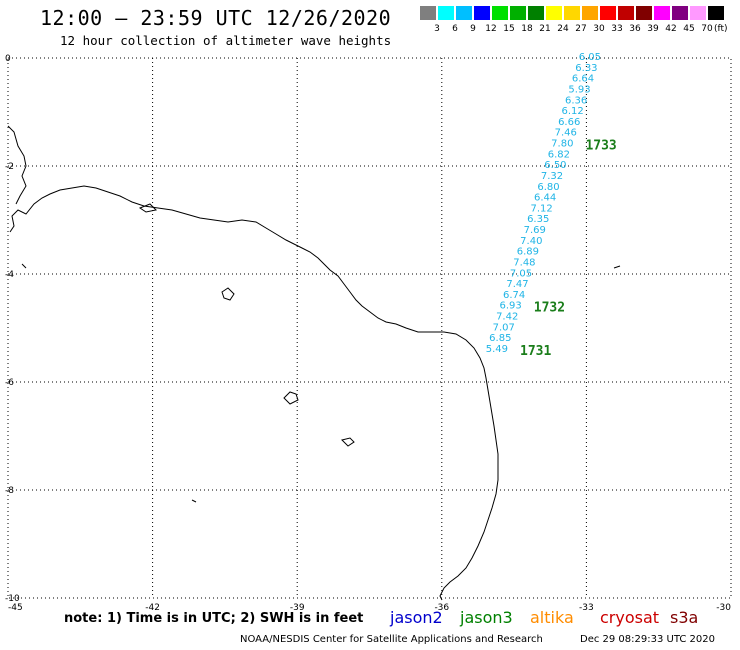  What do you see at coordinates (486, 617) in the screenshot?
I see `satellite-name: jason3` at bounding box center [486, 617].